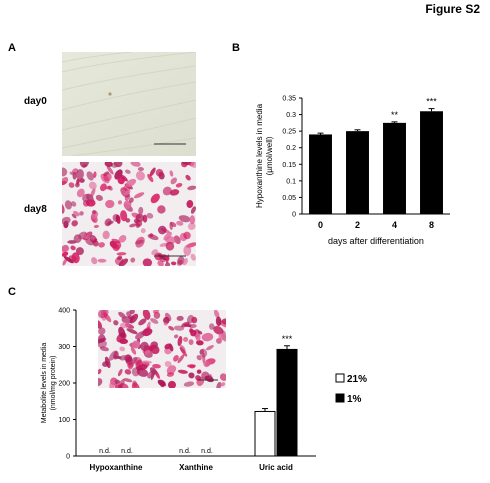  Describe the element at coordinates (452, 9) in the screenshot. I see `figure-title: Figure S2` at that location.